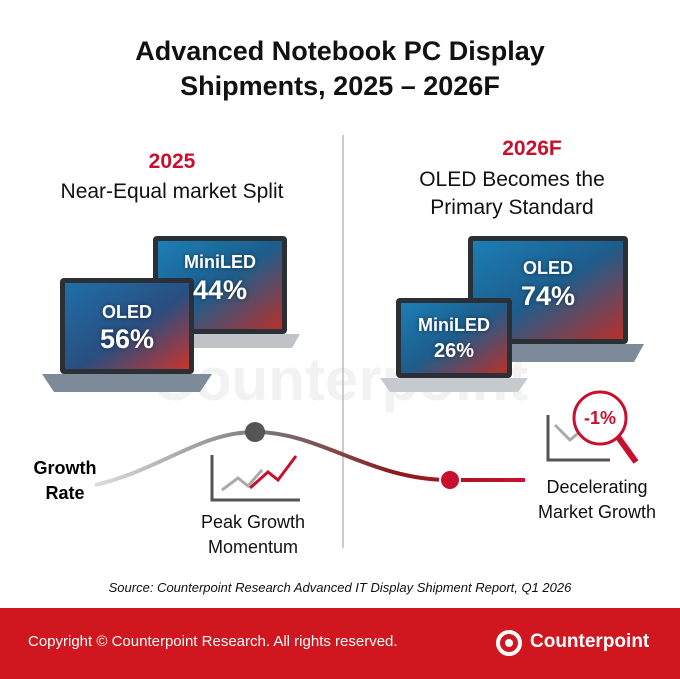  I want to click on peak-icon, so click(255, 478).